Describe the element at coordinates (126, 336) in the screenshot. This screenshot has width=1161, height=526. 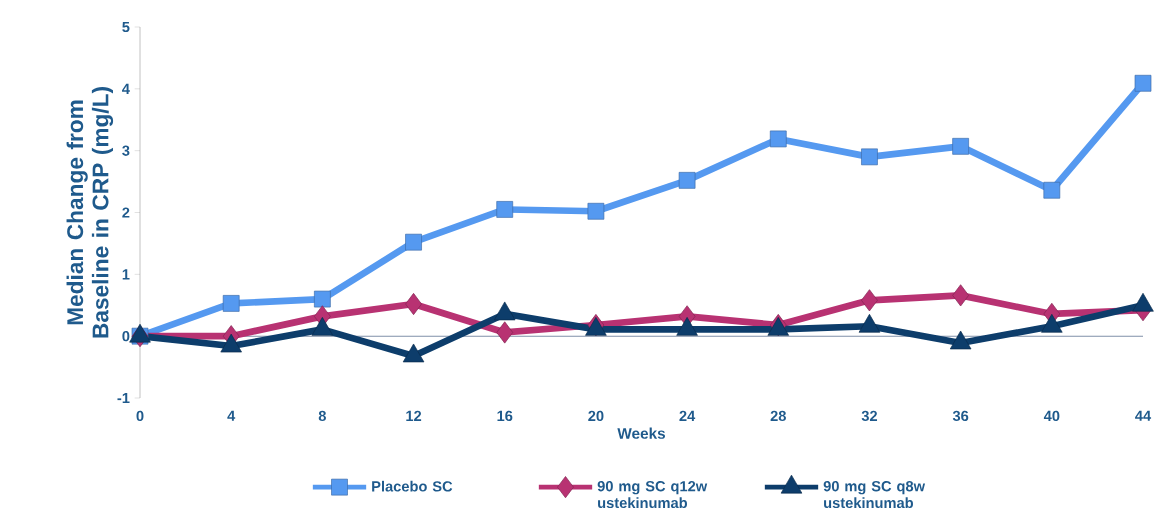
I see `y-tick-label: 0` at that location.